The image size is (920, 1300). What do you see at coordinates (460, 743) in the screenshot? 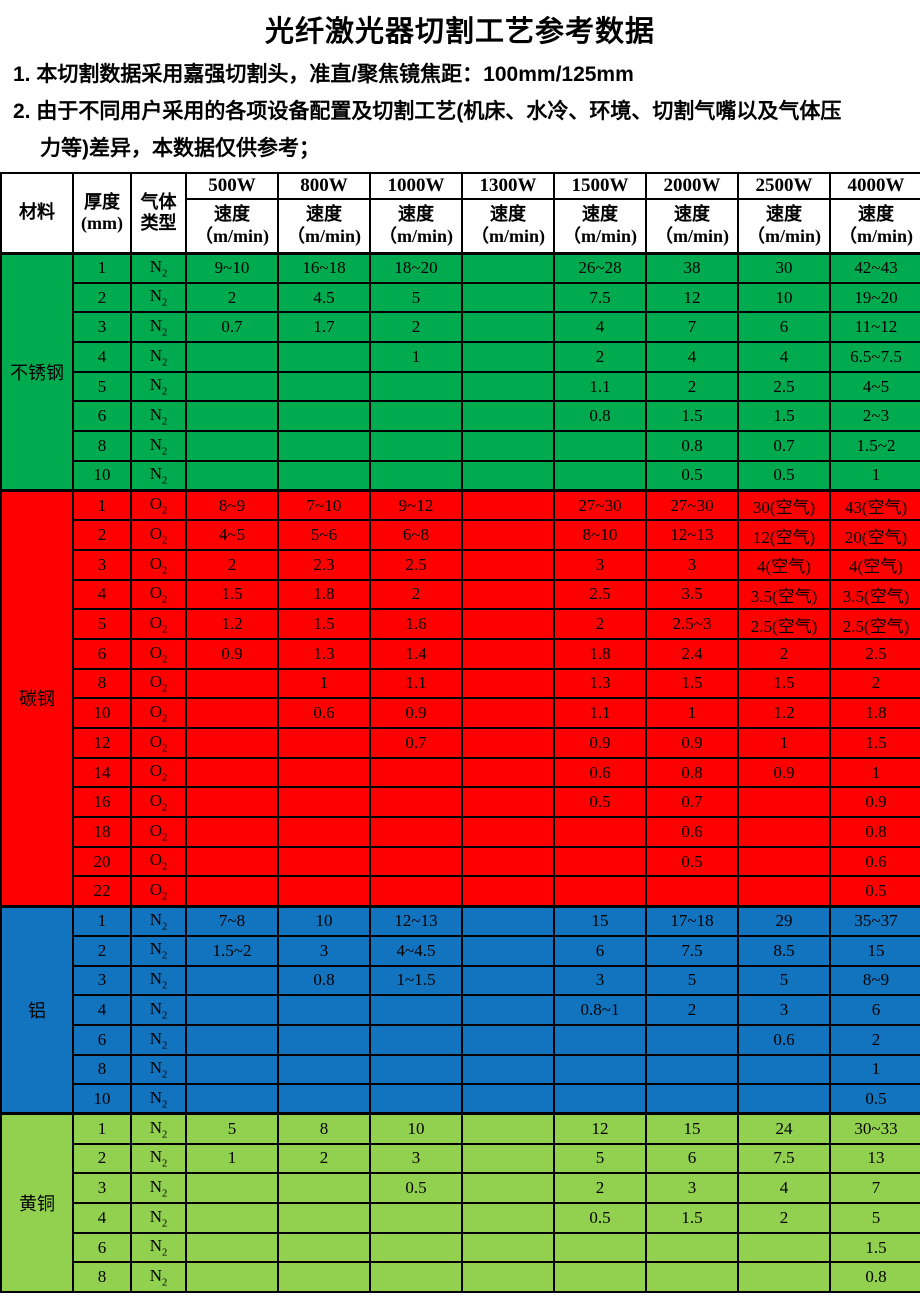
I see `carbon-row-12mm: 12 O2 0.7 0.9 0.9 1 1.5` at bounding box center [460, 743].